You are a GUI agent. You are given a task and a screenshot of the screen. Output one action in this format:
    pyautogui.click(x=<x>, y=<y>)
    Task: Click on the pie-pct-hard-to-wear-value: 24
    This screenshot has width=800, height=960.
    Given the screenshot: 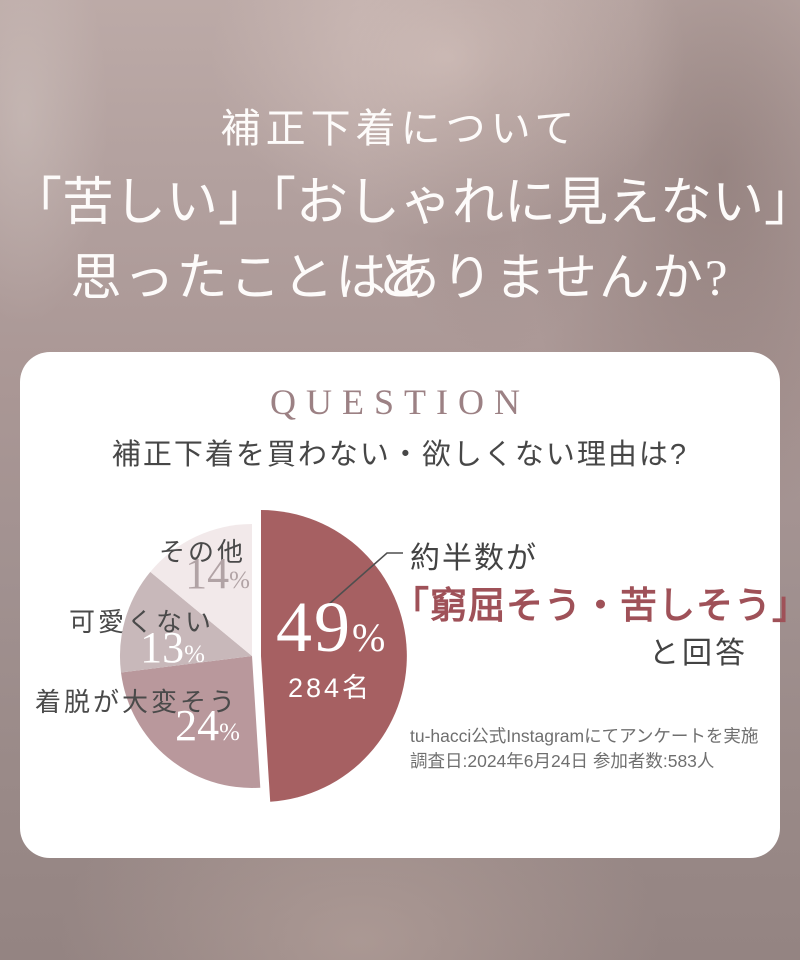 What is the action you would take?
    pyautogui.click(x=197, y=725)
    